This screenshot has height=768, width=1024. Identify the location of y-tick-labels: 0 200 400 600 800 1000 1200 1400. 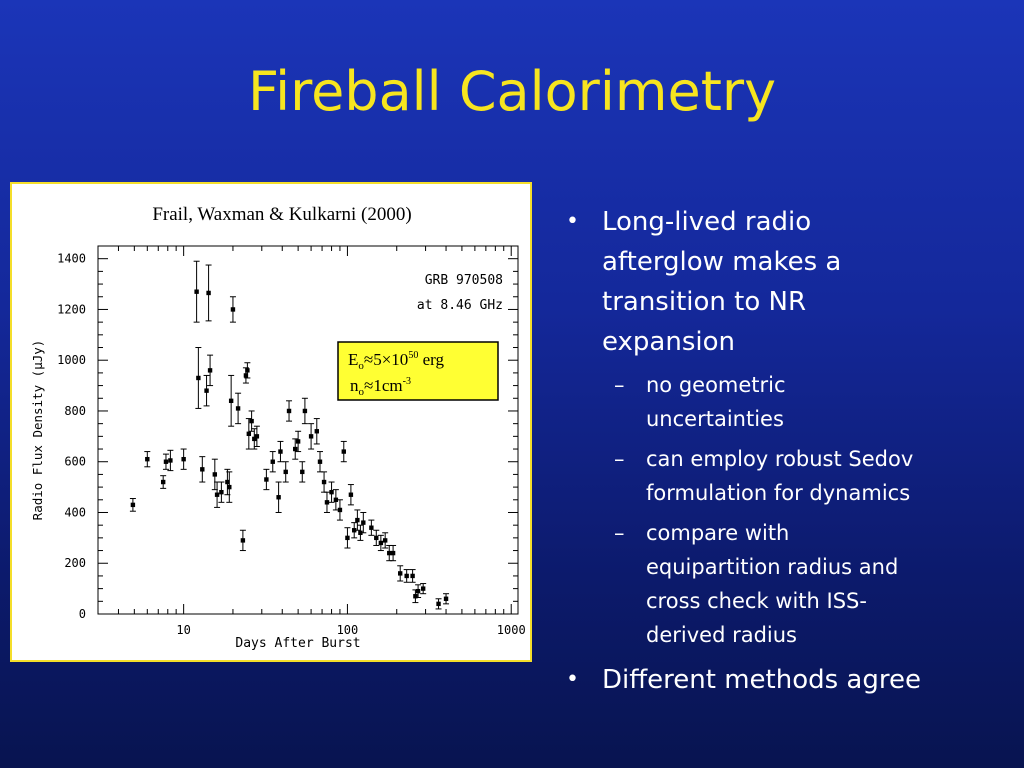
(71, 436).